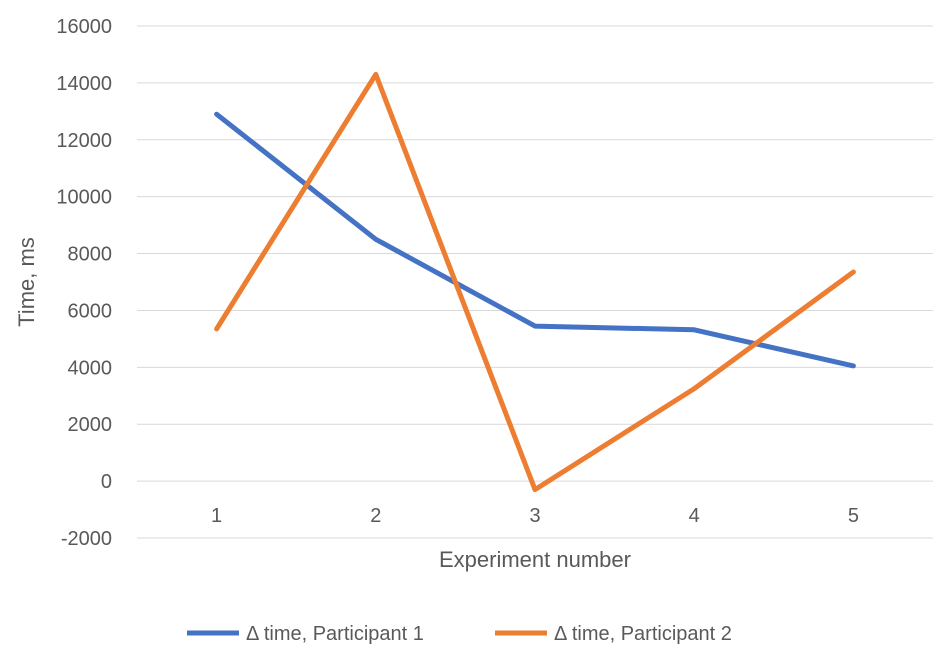  Describe the element at coordinates (90, 255) in the screenshot. I see `y-tick-label: 8000` at that location.